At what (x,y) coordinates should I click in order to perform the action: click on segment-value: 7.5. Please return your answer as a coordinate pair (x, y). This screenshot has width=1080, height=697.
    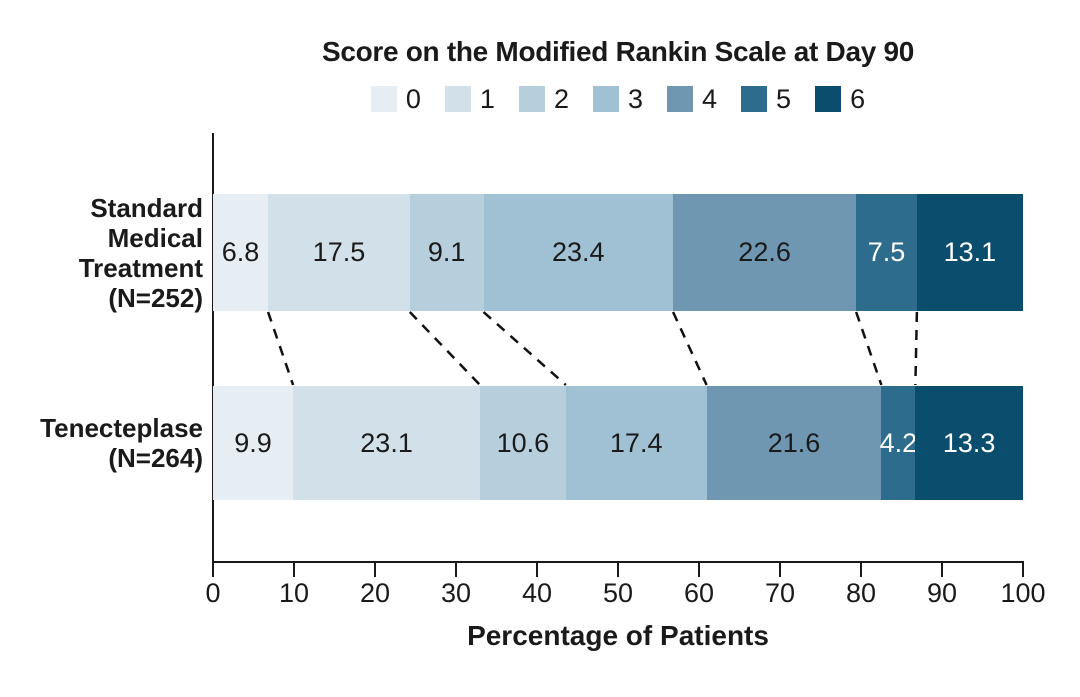
    Looking at the image, I should click on (886, 252).